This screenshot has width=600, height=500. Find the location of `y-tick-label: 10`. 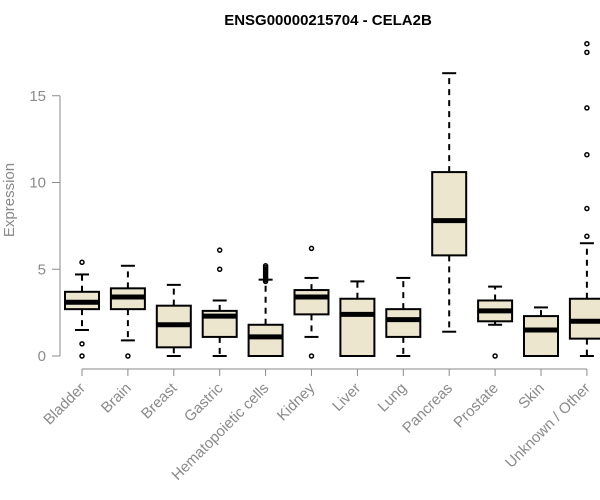

y-tick-label: 10 is located at coordinates (37, 183).